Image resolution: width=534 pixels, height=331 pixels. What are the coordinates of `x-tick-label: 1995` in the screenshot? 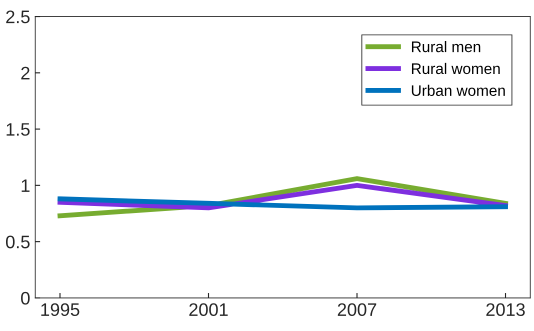 It's located at (60, 309).